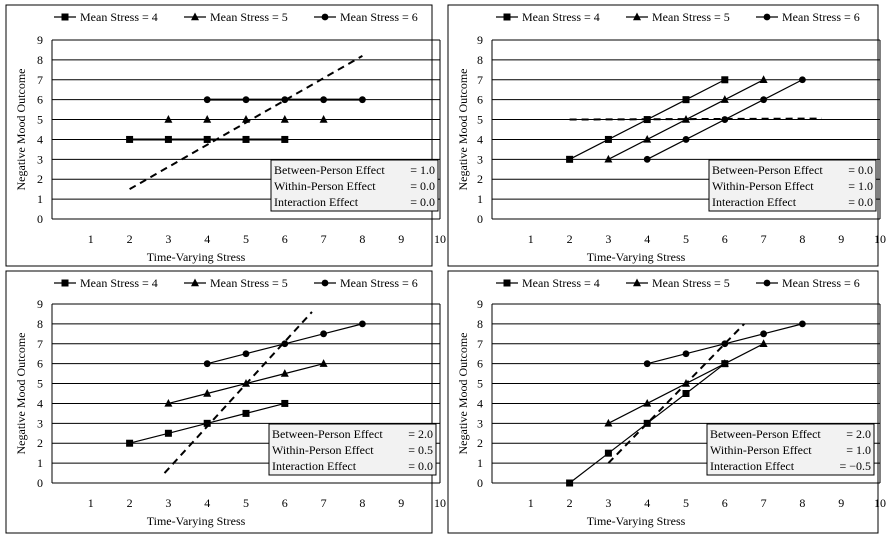  What do you see at coordinates (420, 434) in the screenshot?
I see `effect-value: = 2.0` at bounding box center [420, 434].